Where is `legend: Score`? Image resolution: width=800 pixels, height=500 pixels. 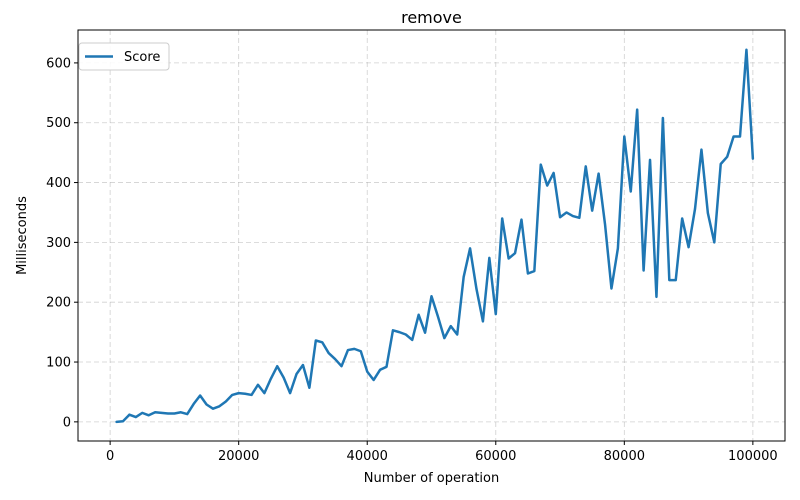 legend: Score is located at coordinates (124, 56).